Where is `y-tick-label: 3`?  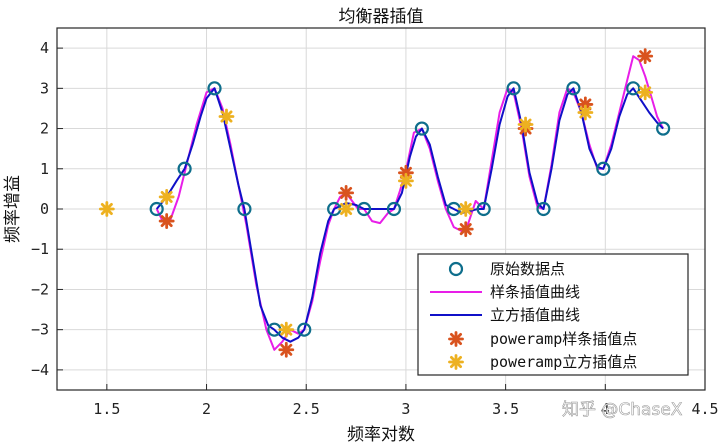
y-tick-label: 3 is located at coordinates (44, 88).